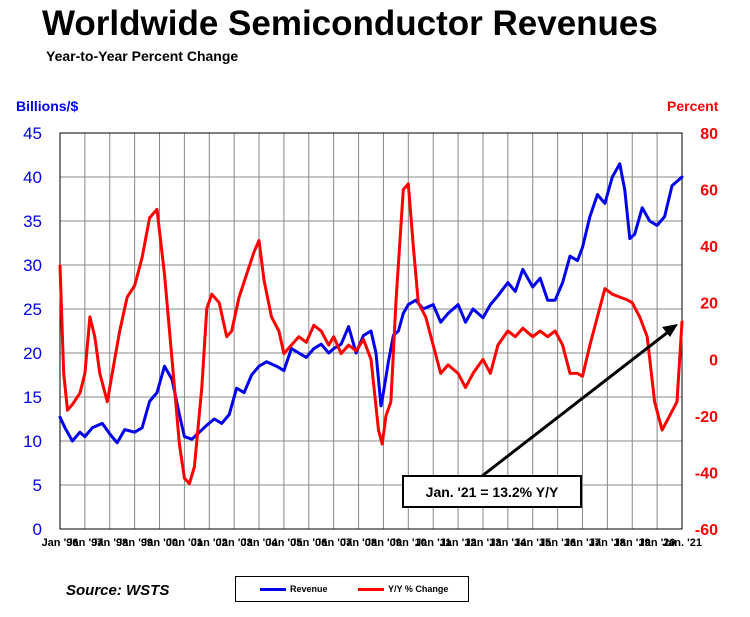  I want to click on annotation-group: Jan. '21 = 13.2% Y/Y, so click(540, 415).